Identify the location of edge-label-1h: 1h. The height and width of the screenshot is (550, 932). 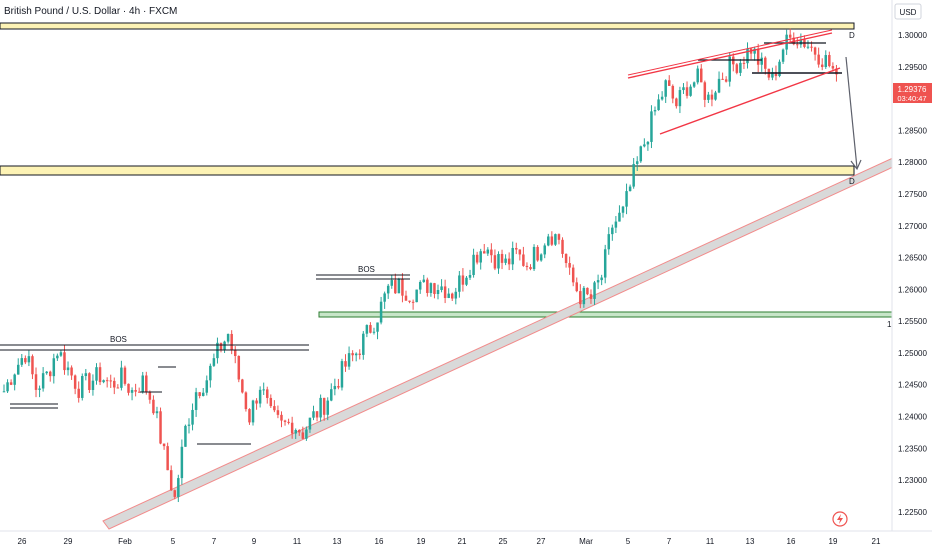
(891, 324).